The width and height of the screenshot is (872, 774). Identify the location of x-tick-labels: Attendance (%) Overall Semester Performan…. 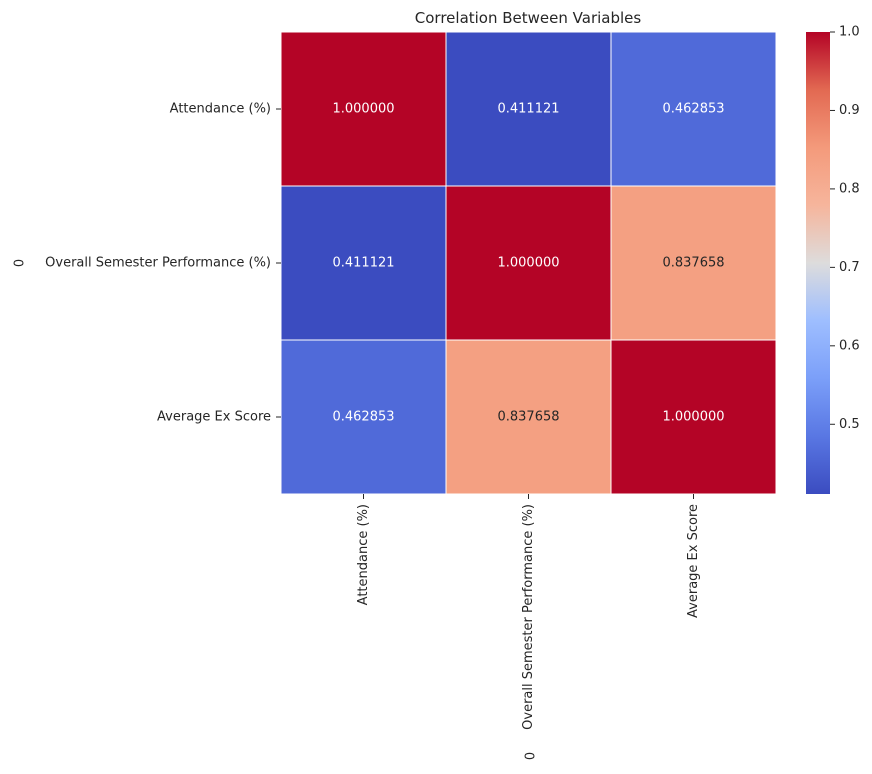
(528, 612).